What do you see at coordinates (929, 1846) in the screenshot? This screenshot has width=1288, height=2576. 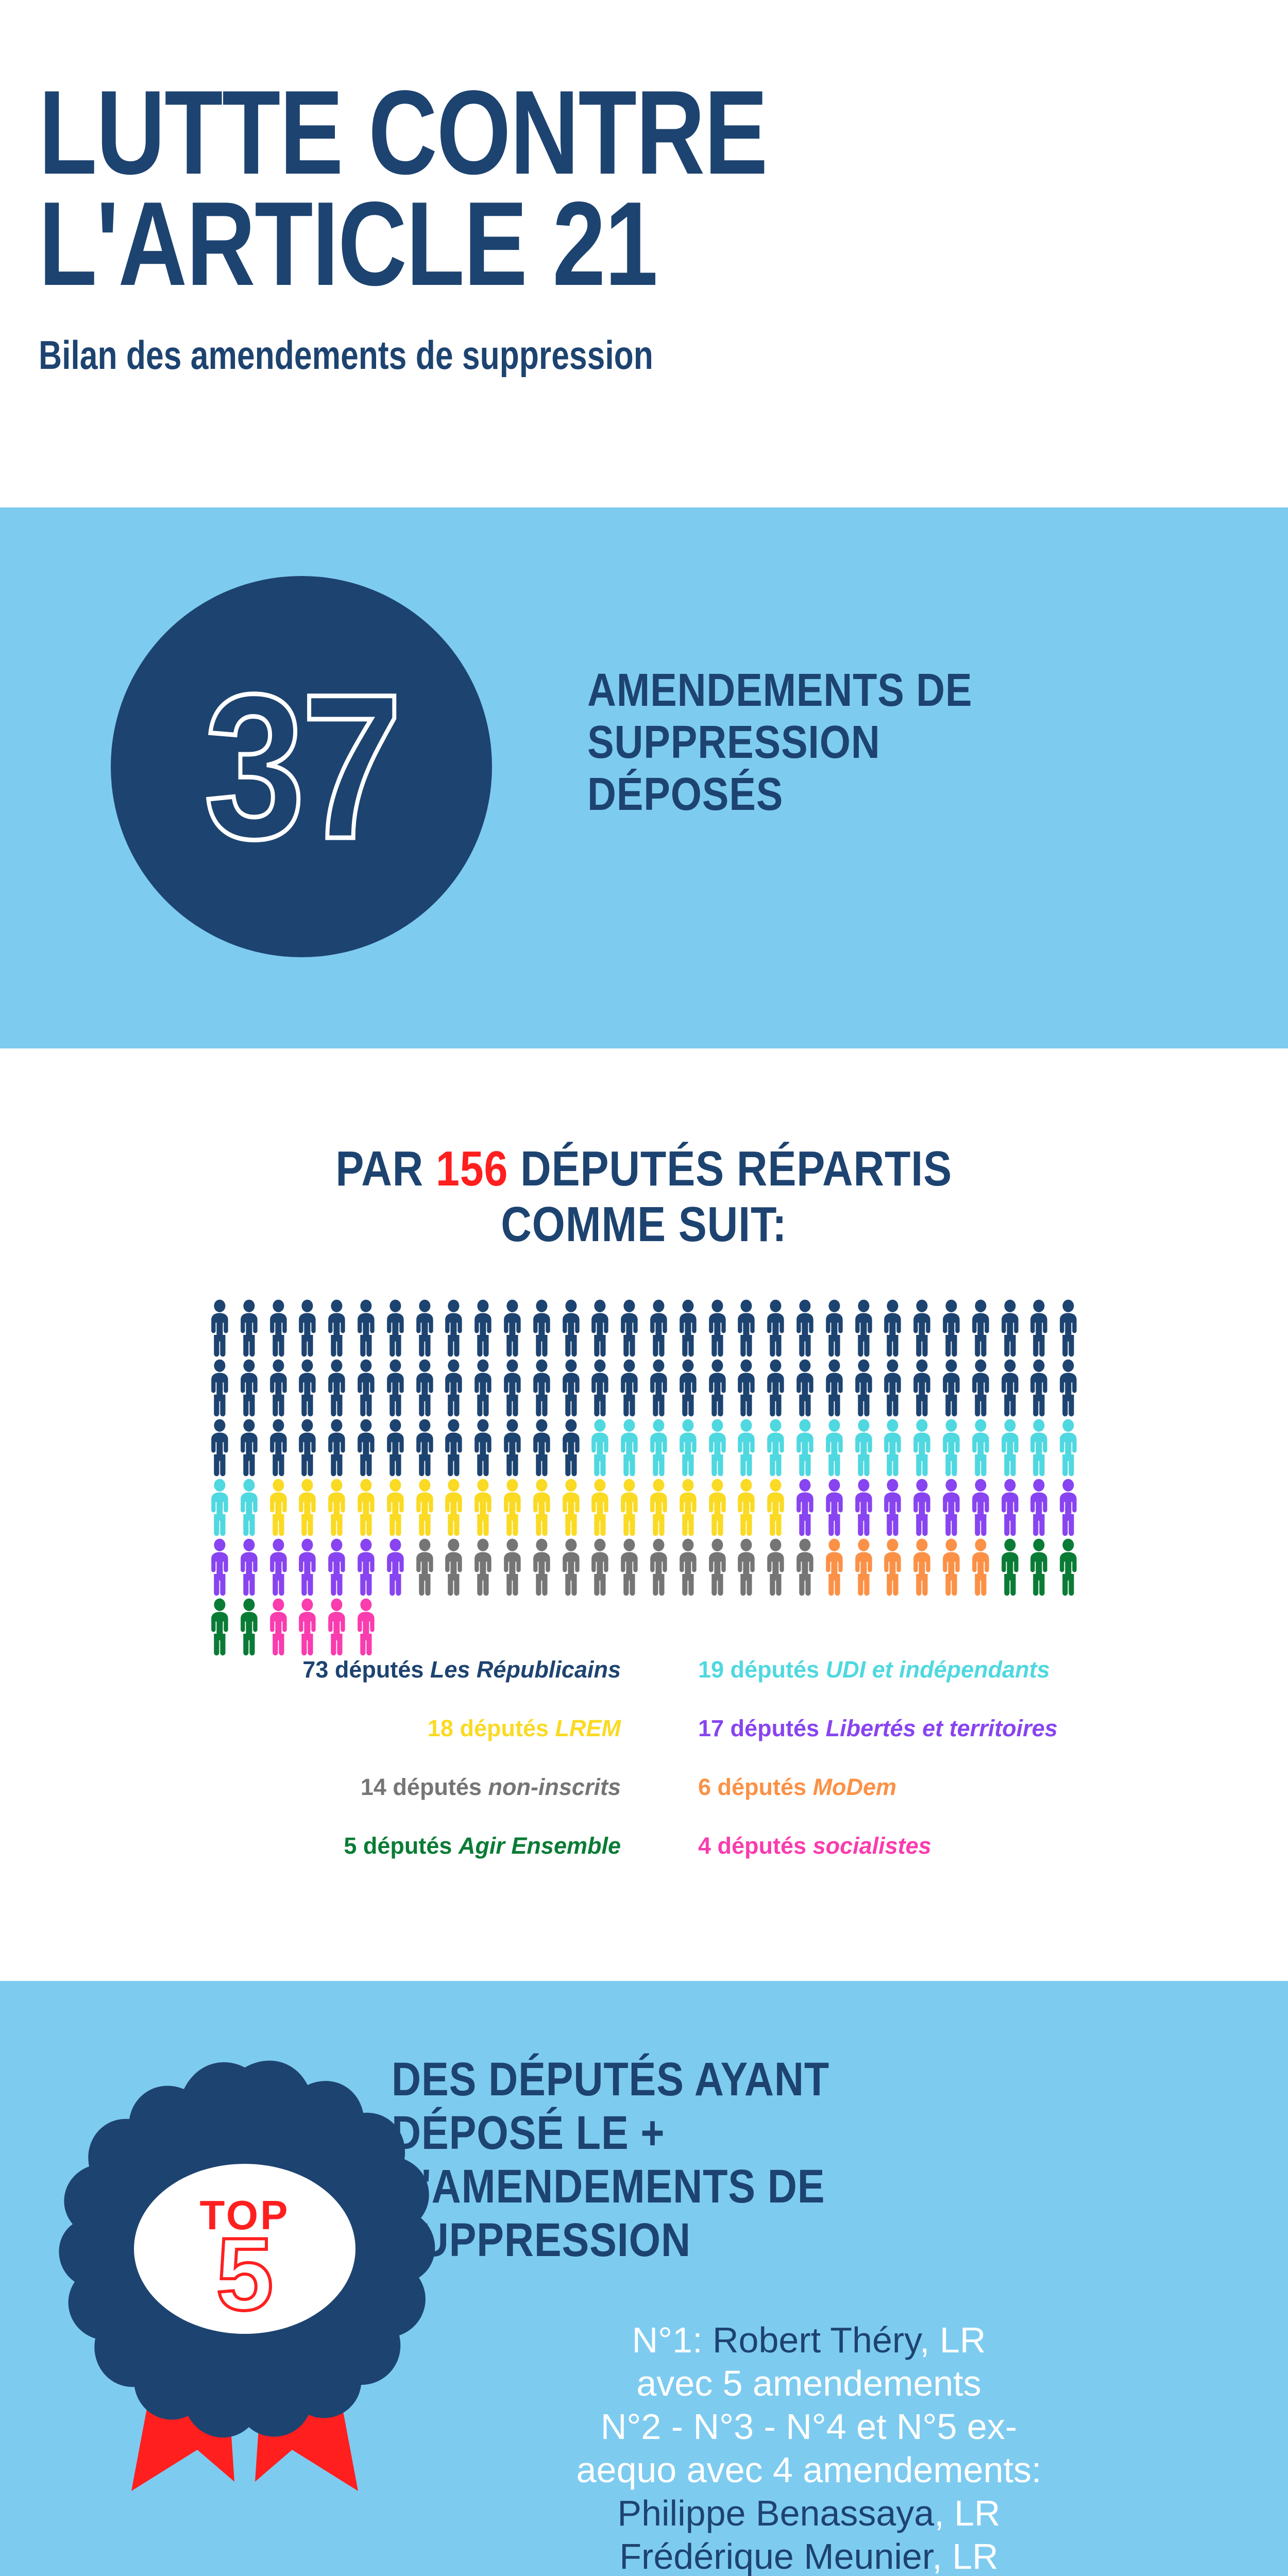 I see `legend-item: 4 députés socialistes` at bounding box center [929, 1846].